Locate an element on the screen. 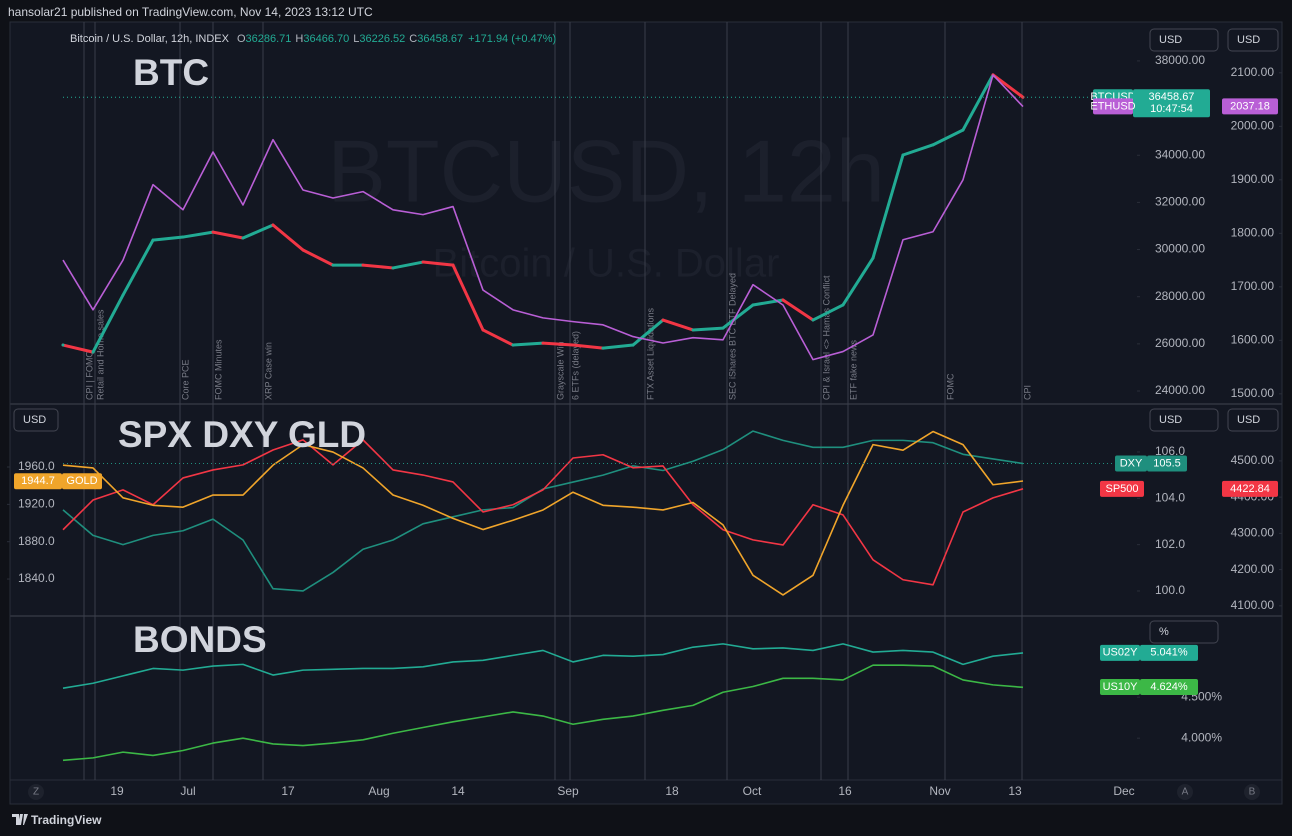  x-tick-label: Dec is located at coordinates (1123, 791).